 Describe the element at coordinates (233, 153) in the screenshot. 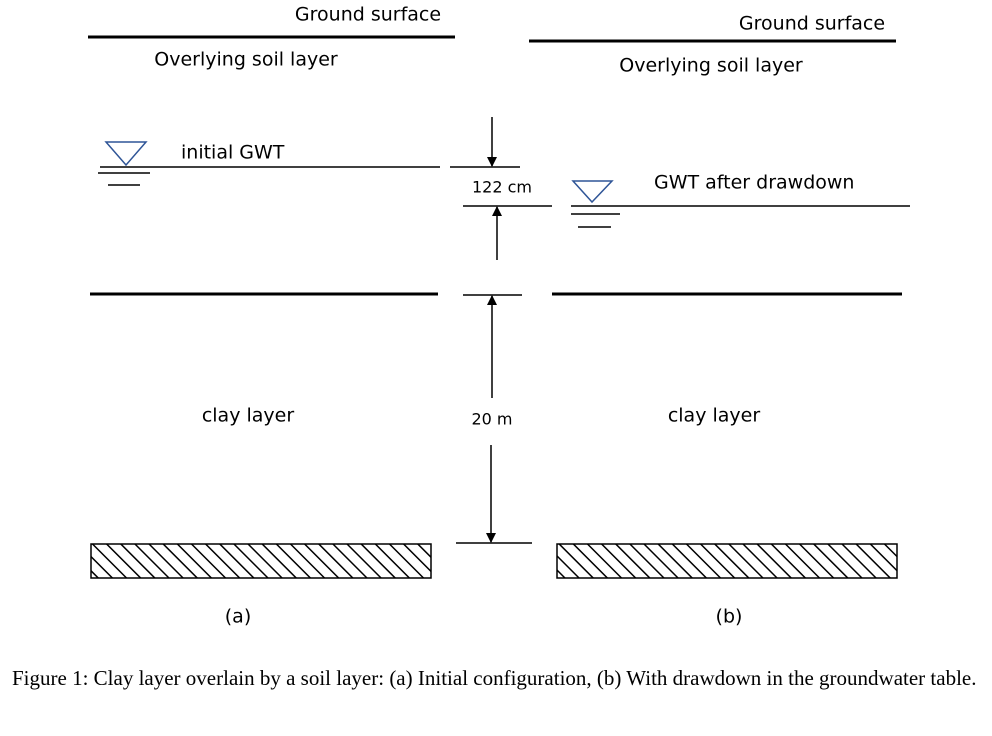

I see `gwt-label: initial GWT` at that location.